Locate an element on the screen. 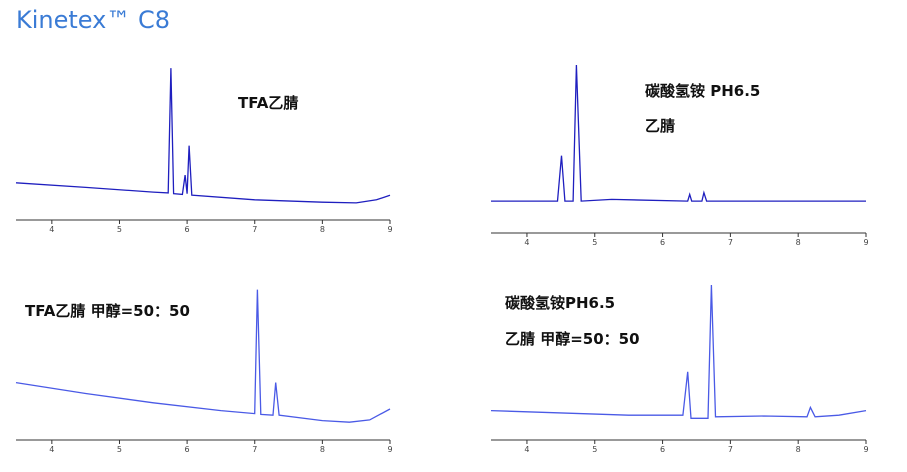 This screenshot has width=907, height=472. annotation: TFA乙腈 is located at coordinates (268, 103).